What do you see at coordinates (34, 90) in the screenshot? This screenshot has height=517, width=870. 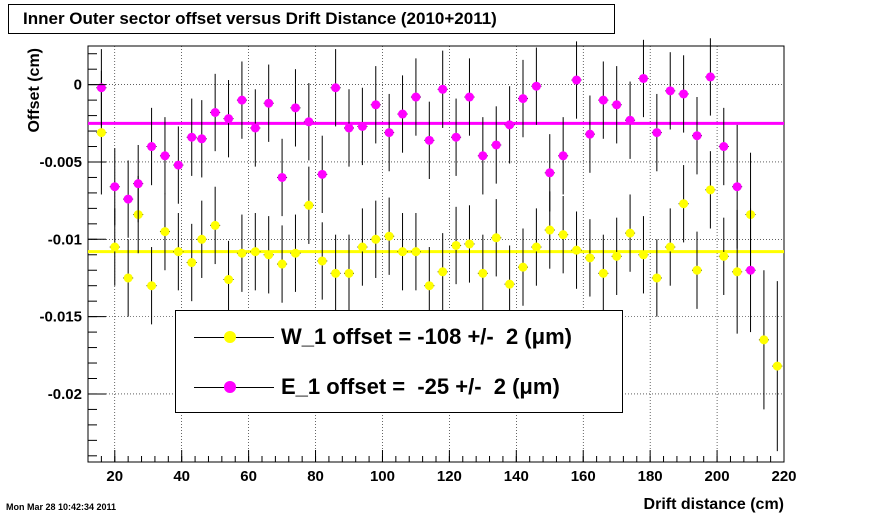 I see `y-axis-label: Offset (cm)` at bounding box center [34, 90].